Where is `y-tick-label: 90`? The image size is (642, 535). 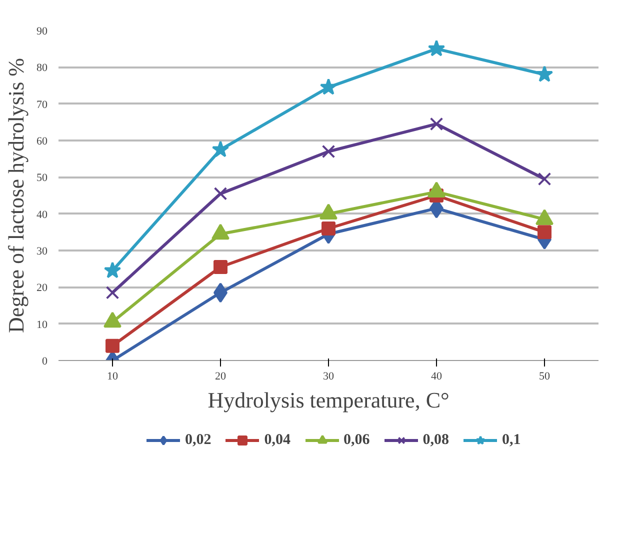
y-tick-label: 90 is located at coordinates (42, 32).